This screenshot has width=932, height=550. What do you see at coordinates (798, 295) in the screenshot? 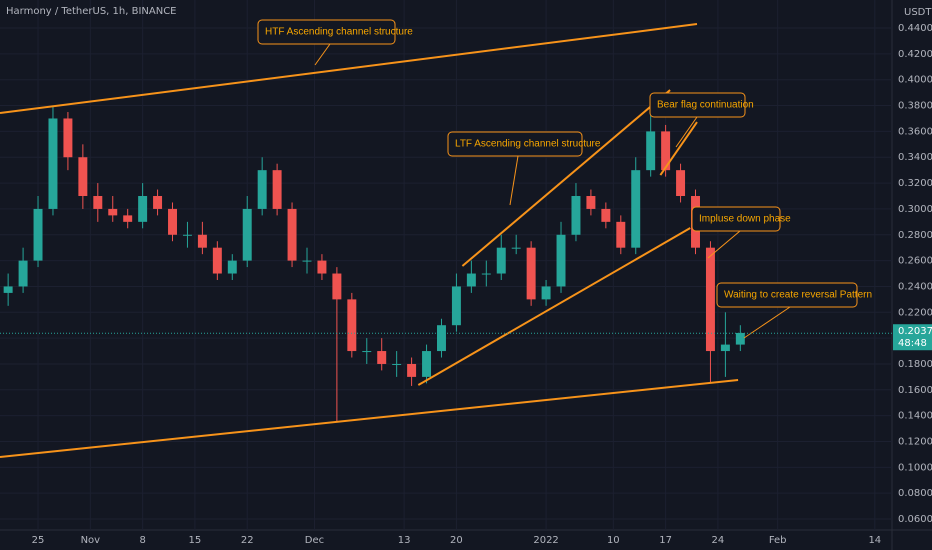
I see `annotation: Waiting to create reversal Pattern` at bounding box center [798, 295].